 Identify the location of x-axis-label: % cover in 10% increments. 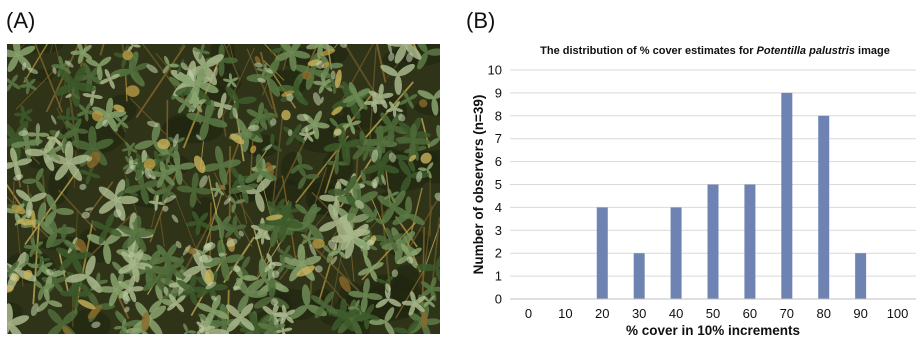
(713, 330).